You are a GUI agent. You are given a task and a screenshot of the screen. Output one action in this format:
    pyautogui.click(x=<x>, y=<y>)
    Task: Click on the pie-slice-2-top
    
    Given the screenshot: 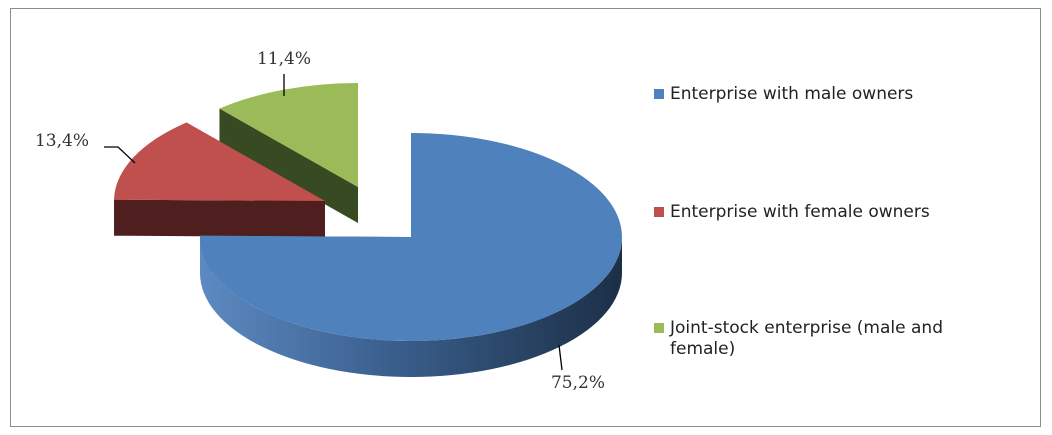 What is the action you would take?
    pyautogui.click(x=219, y=161)
    